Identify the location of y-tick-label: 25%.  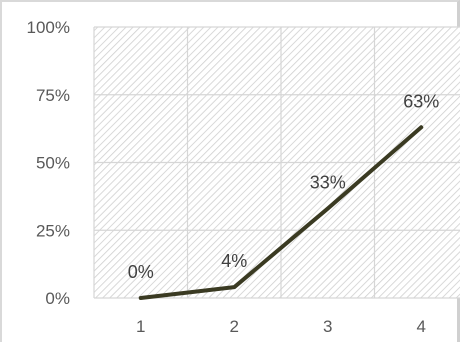
(53, 230).